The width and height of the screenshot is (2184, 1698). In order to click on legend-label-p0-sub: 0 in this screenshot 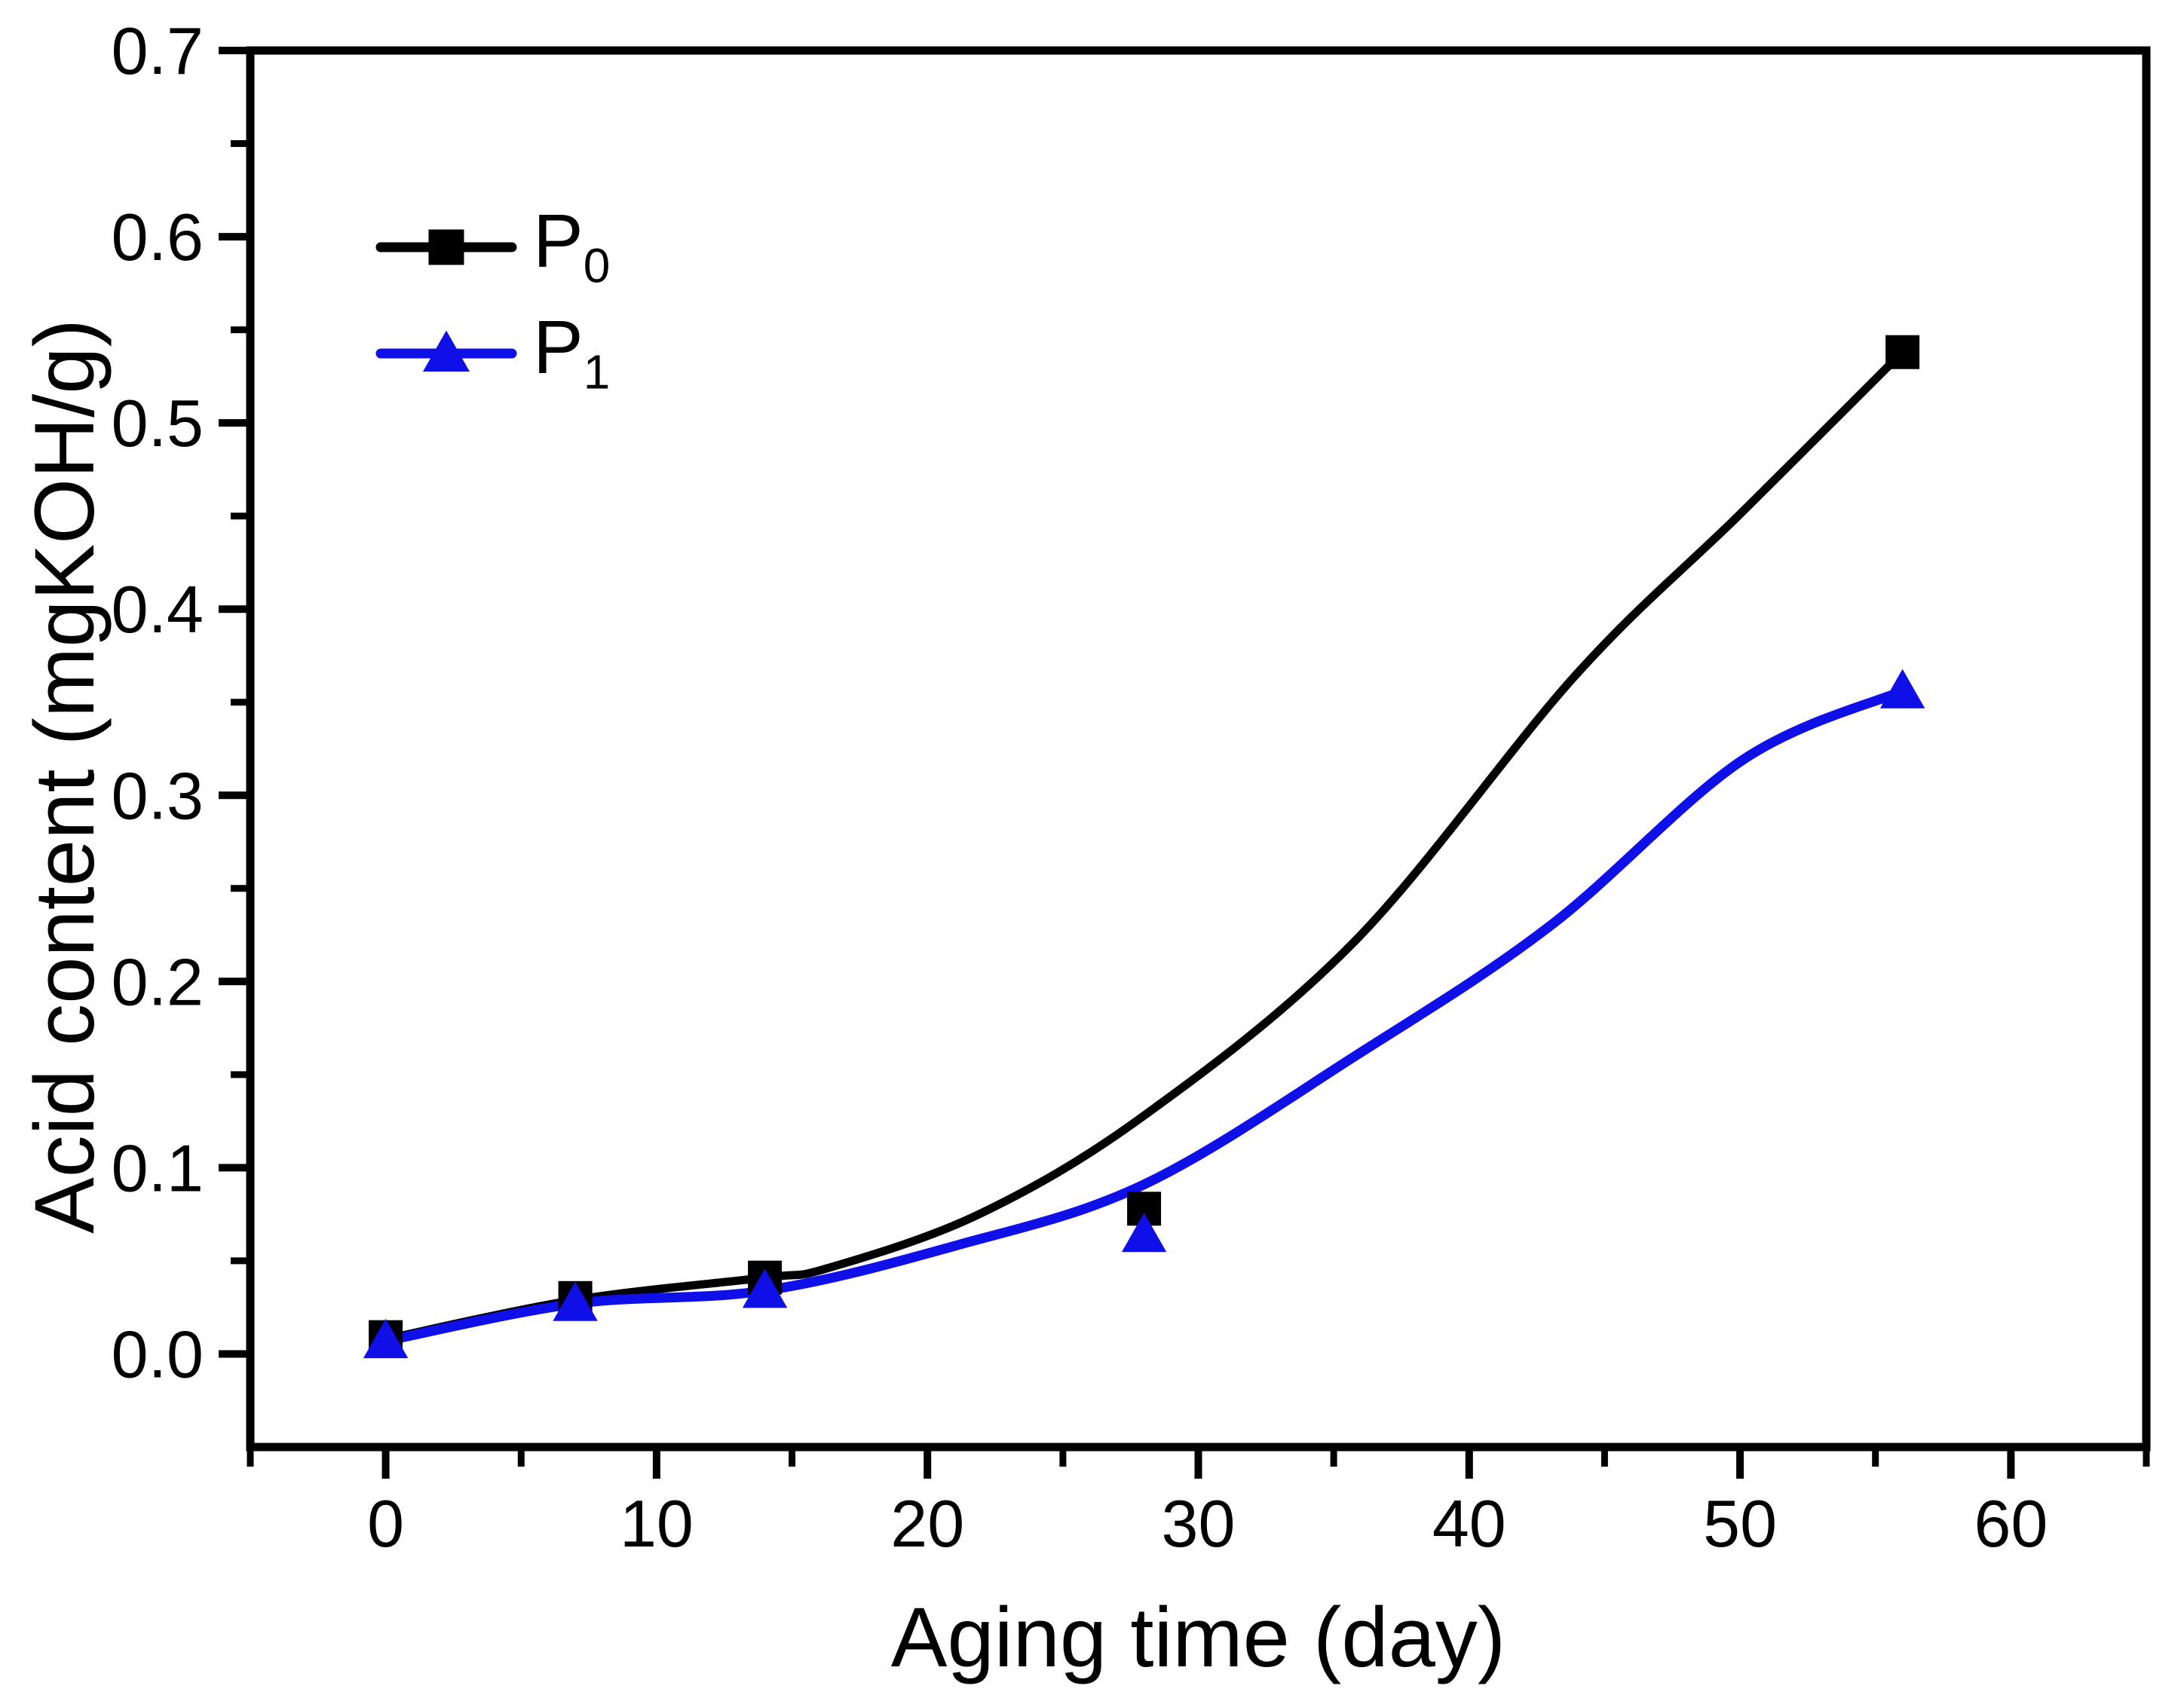, I will do `click(597, 266)`.